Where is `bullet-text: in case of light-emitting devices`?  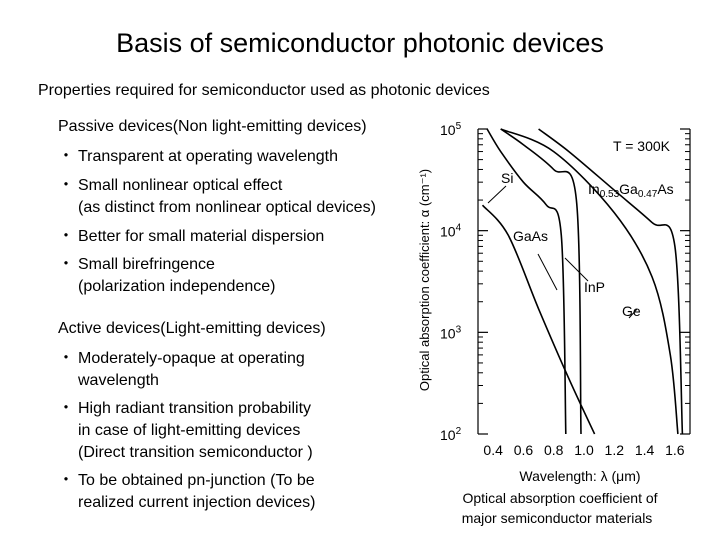
bullet-text: in case of light-emitting devices is located at coordinates (189, 430).